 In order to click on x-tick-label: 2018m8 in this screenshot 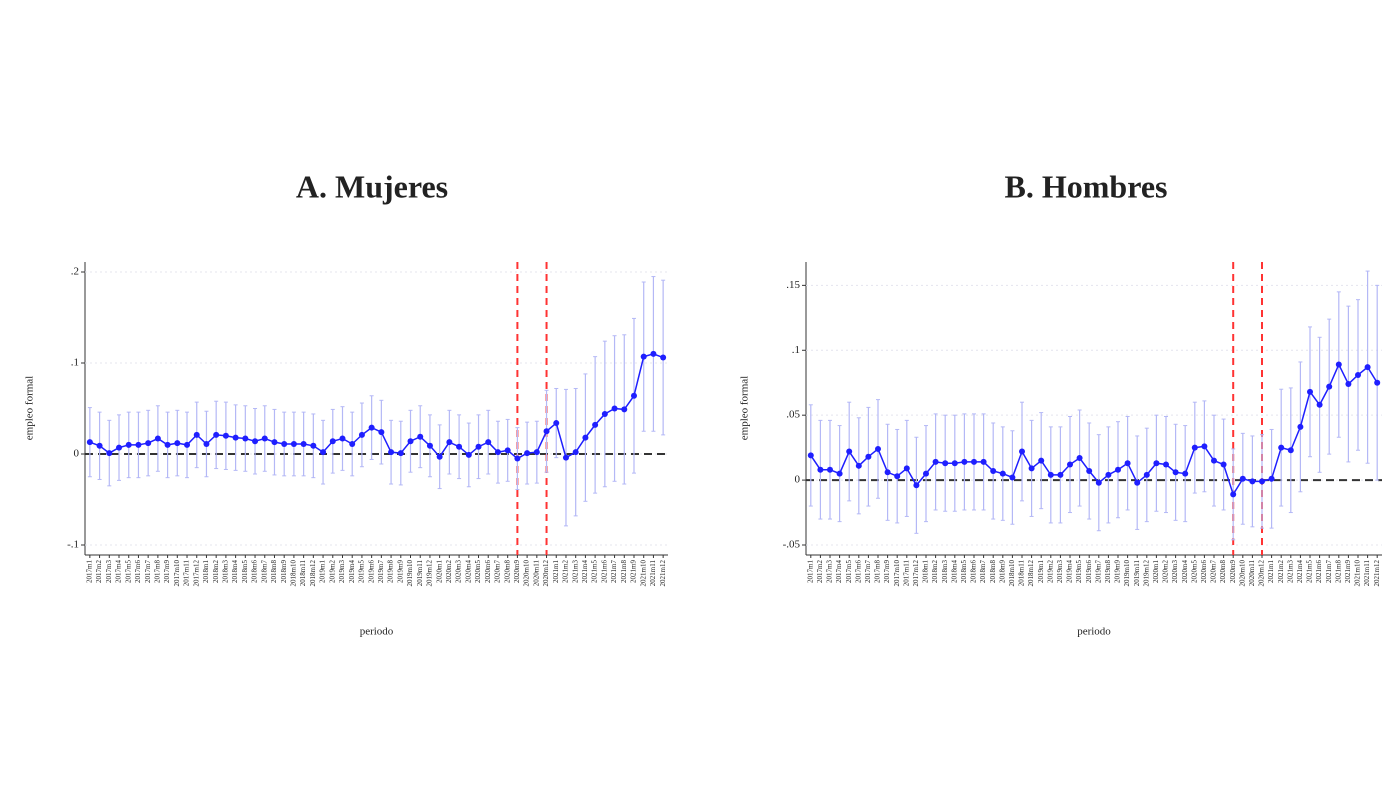, I will do `click(993, 571)`.